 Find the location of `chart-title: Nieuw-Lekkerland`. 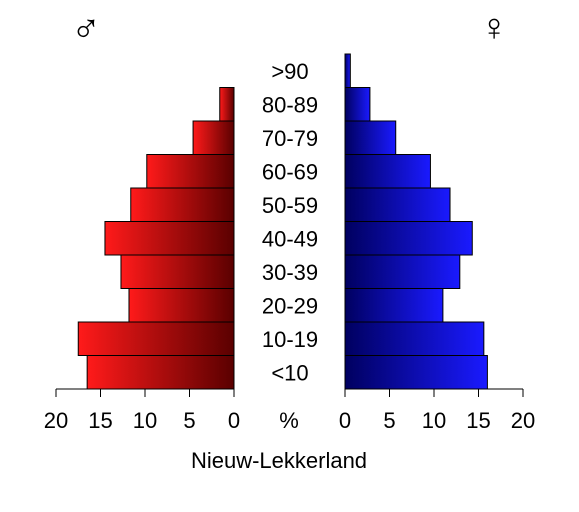

chart-title: Nieuw-Lekkerland is located at coordinates (279, 460).